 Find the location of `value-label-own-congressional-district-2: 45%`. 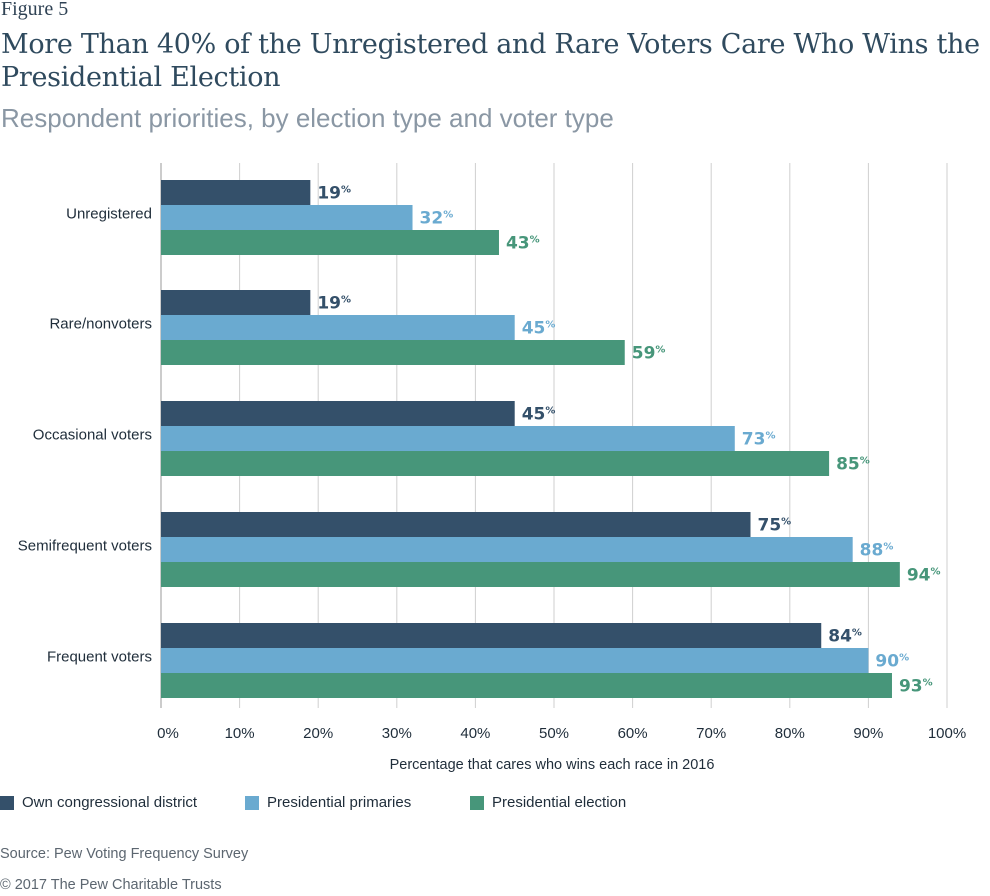

value-label-own-congressional-district-2: 45% is located at coordinates (539, 415).